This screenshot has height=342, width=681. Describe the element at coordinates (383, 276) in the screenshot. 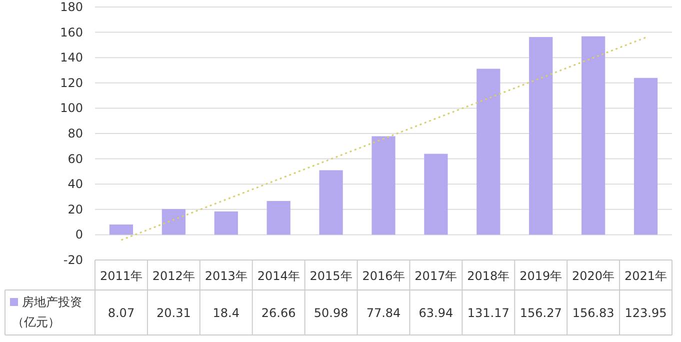

I see `x-tick-label: 2016年` at that location.